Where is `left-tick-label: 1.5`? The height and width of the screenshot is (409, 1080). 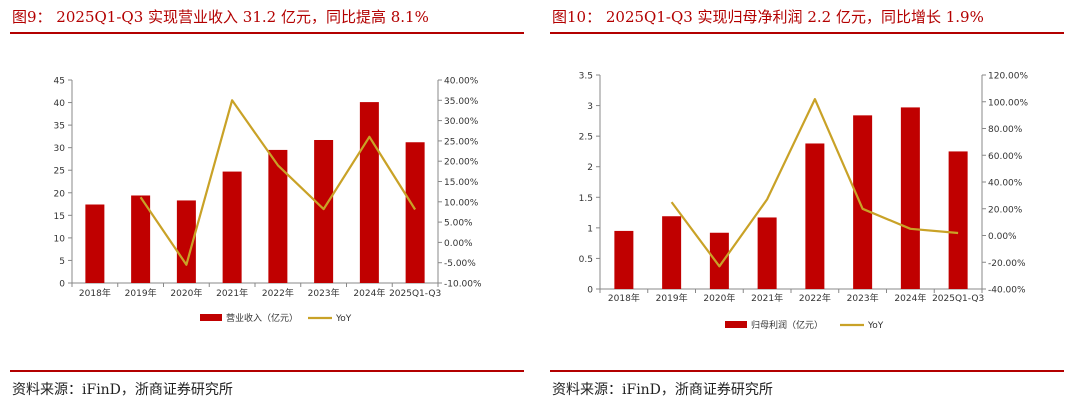
left-tick-label: 1.5 is located at coordinates (586, 199).